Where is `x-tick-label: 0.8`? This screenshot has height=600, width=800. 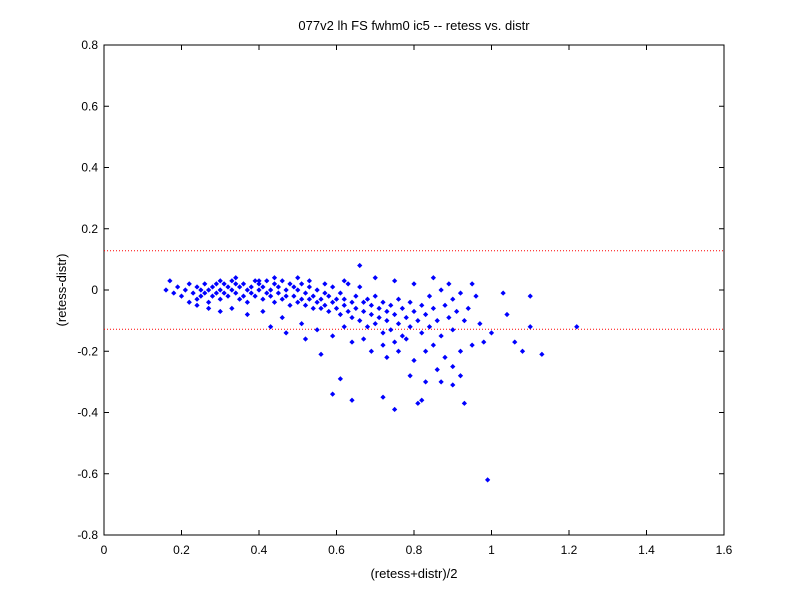
x-tick-label: 0.8 is located at coordinates (414, 550).